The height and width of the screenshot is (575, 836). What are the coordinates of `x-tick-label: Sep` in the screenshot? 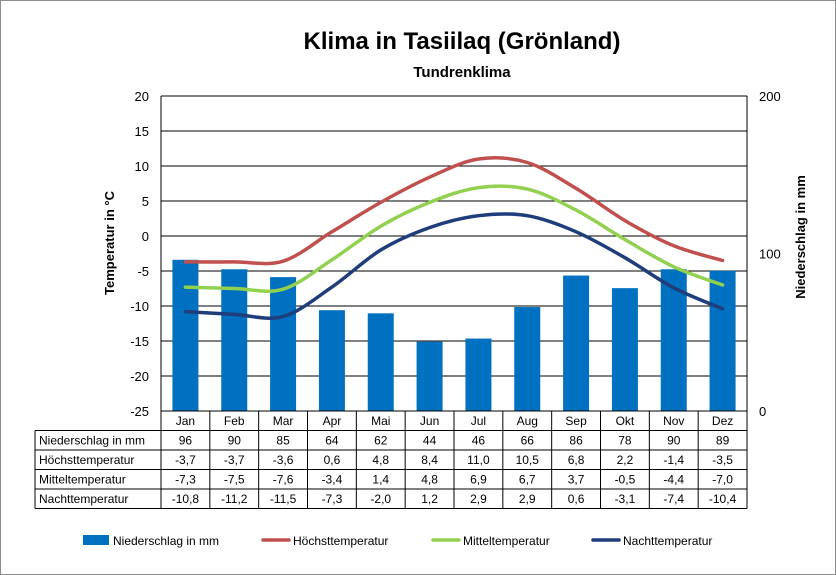 It's located at (576, 421).